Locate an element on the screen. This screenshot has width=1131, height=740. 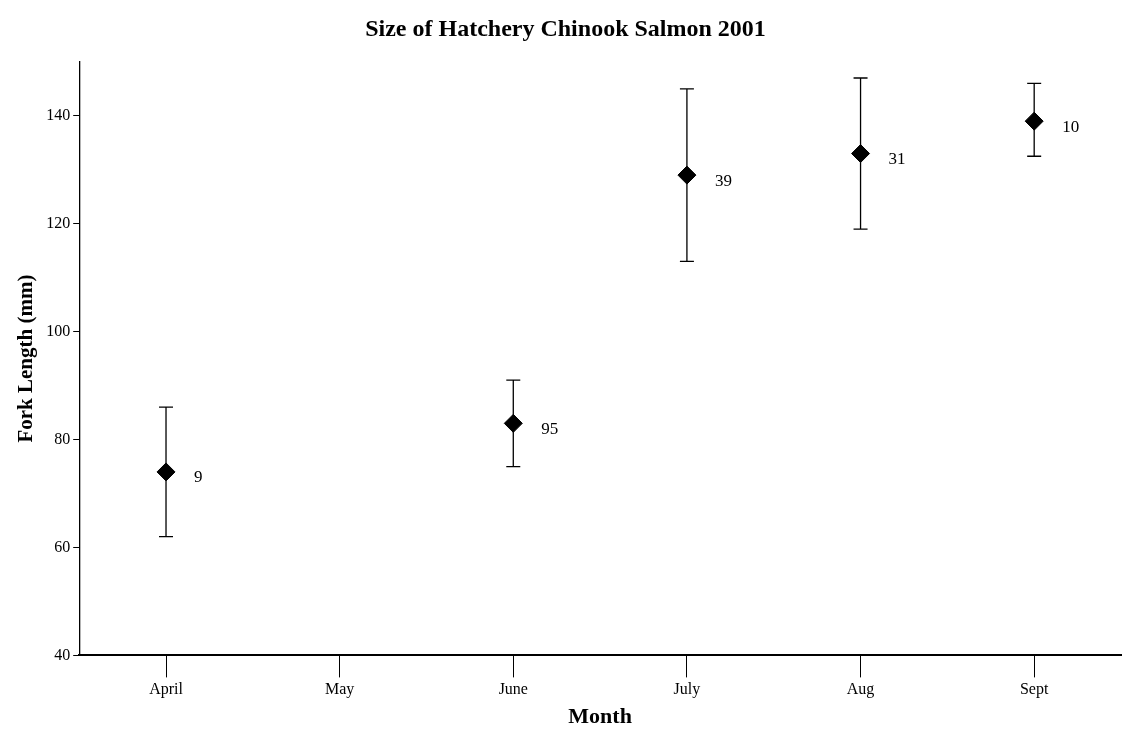
x-tick-label: June is located at coordinates (513, 689).